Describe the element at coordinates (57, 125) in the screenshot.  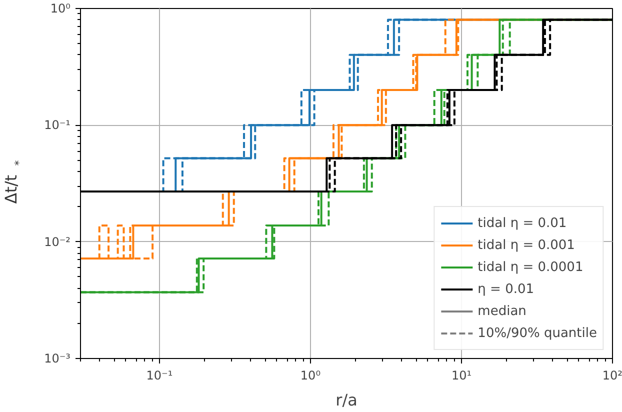
I see `y-tick-label: 10⁻¹` at that location.